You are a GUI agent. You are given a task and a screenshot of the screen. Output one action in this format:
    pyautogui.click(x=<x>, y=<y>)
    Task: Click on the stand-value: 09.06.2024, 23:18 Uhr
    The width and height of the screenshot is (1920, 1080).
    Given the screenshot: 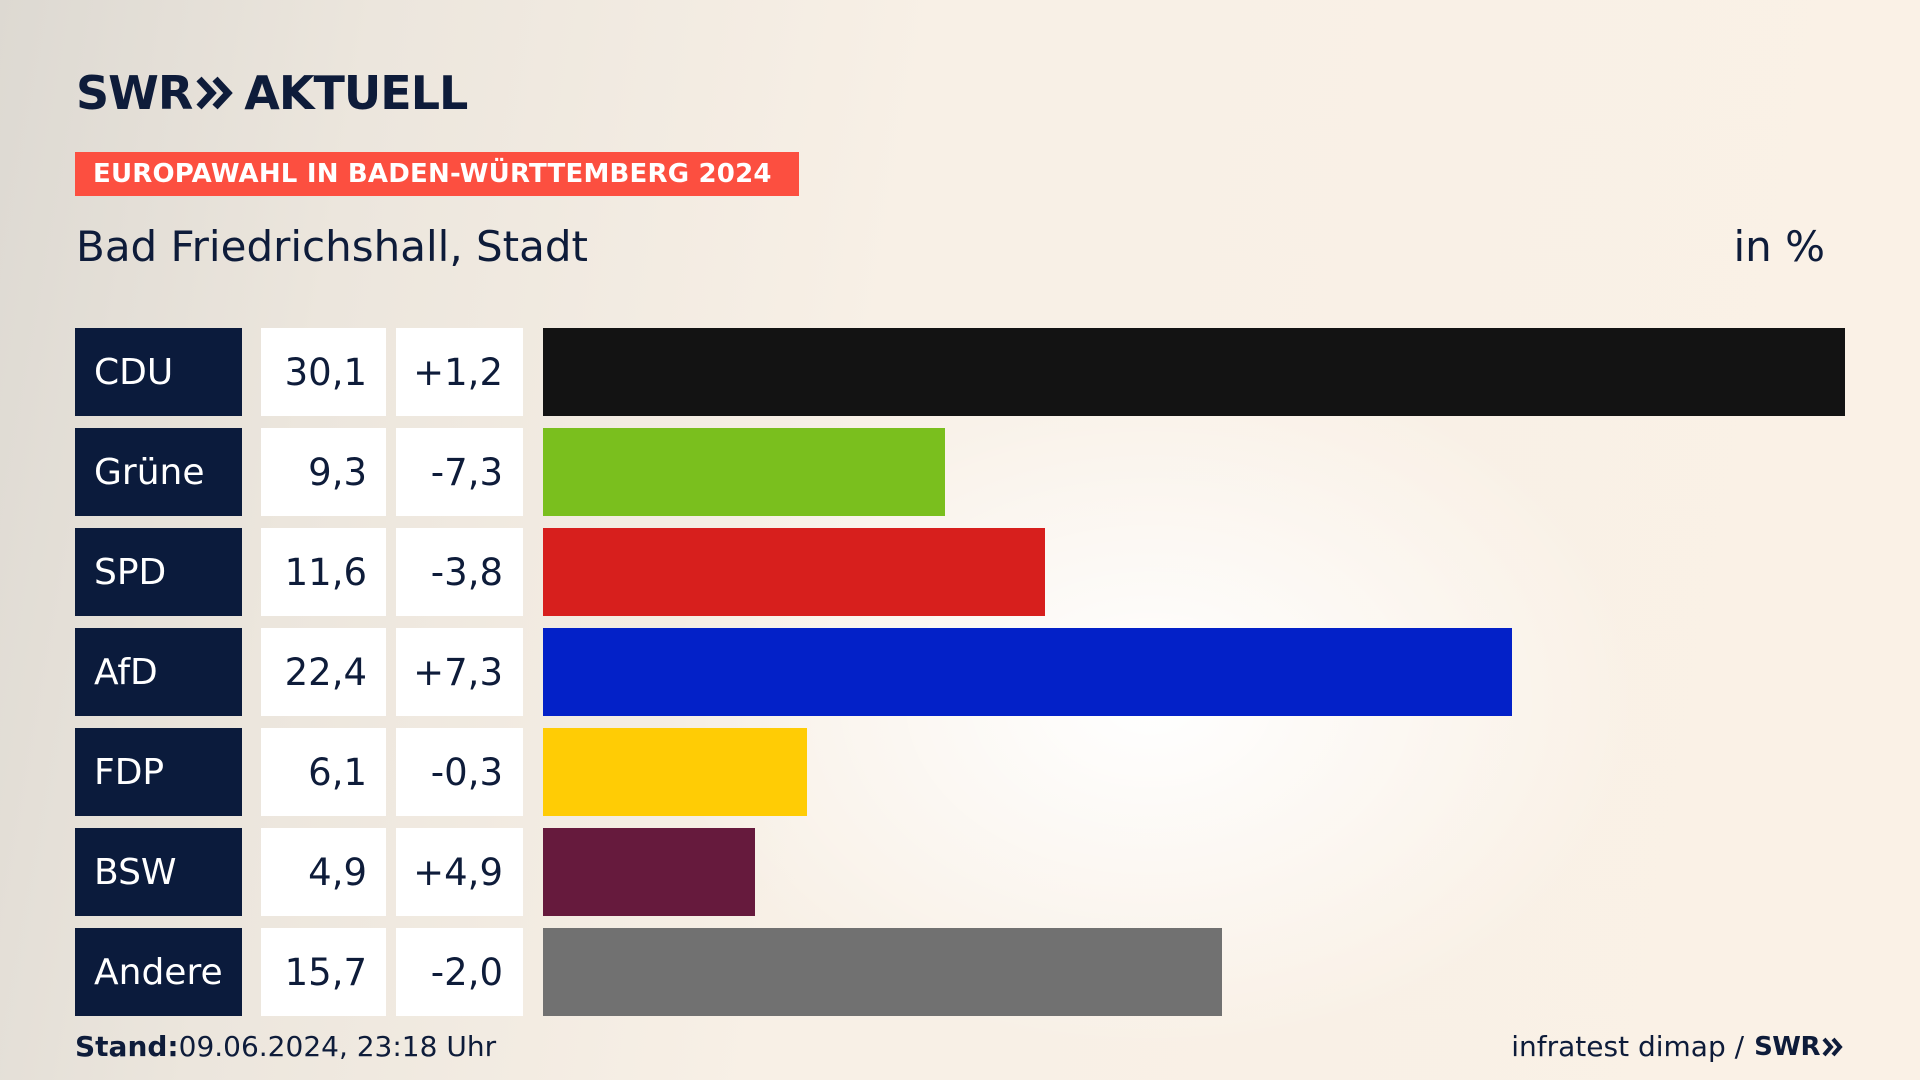 What is the action you would take?
    pyautogui.click(x=337, y=1046)
    